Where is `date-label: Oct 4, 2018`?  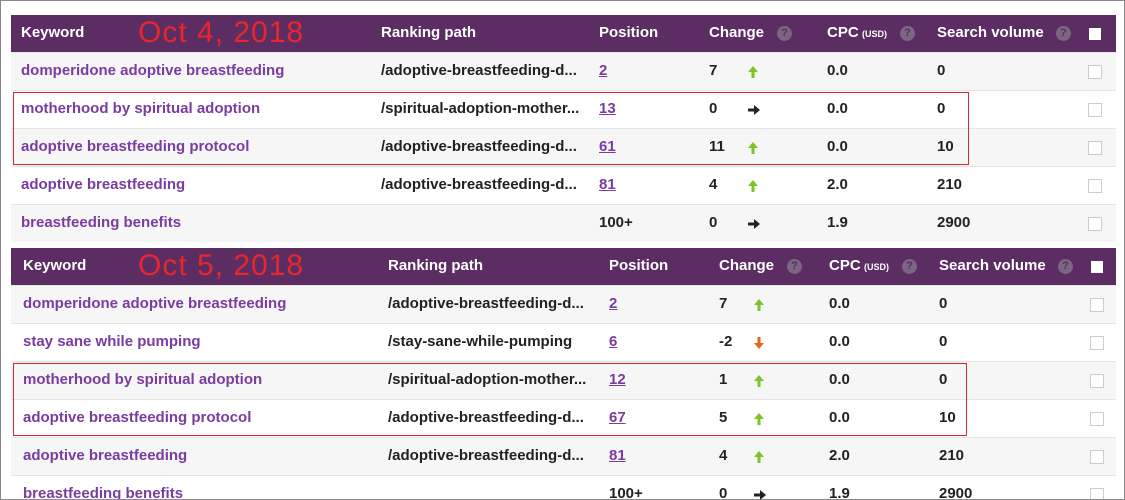
date-label: Oct 4, 2018 is located at coordinates (221, 32).